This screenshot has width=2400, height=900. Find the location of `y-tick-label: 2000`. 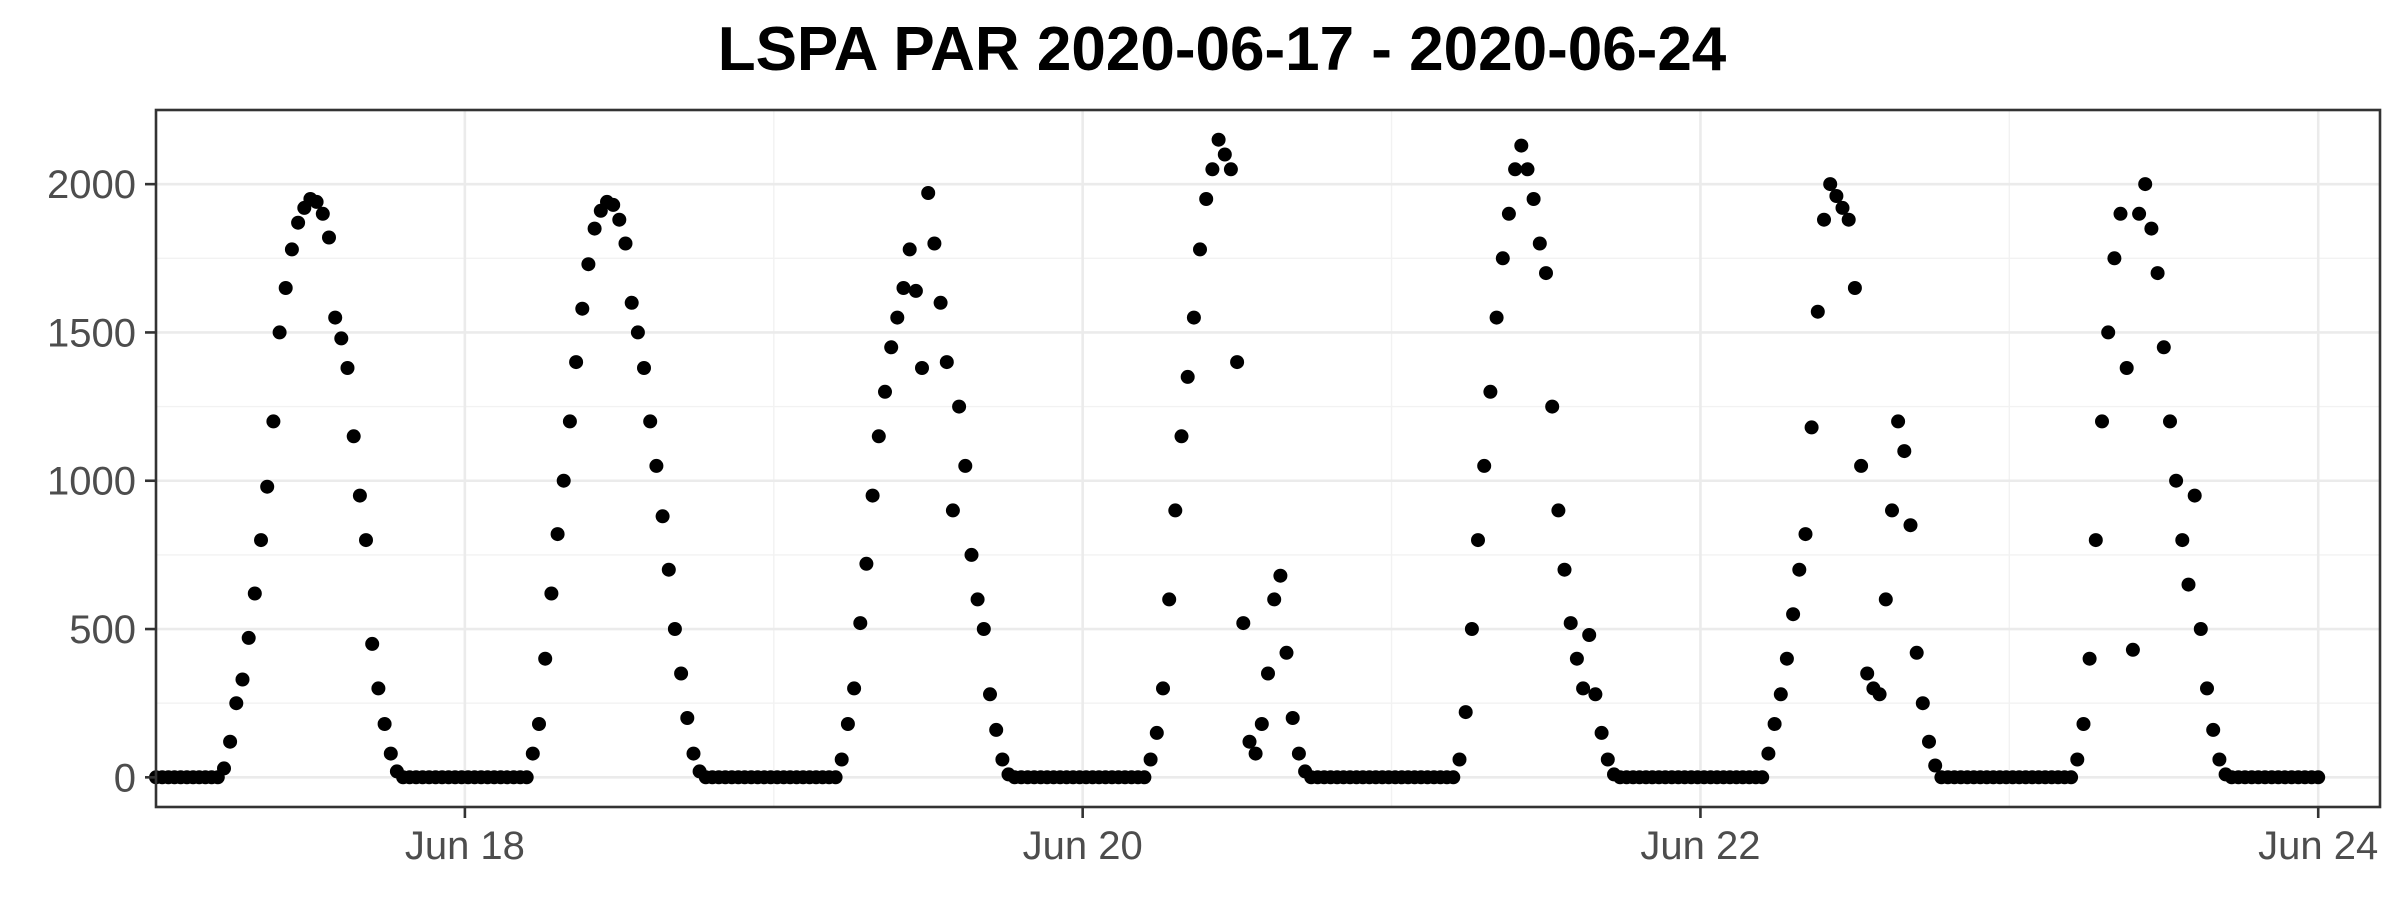

y-tick-label: 2000 is located at coordinates (91, 185).